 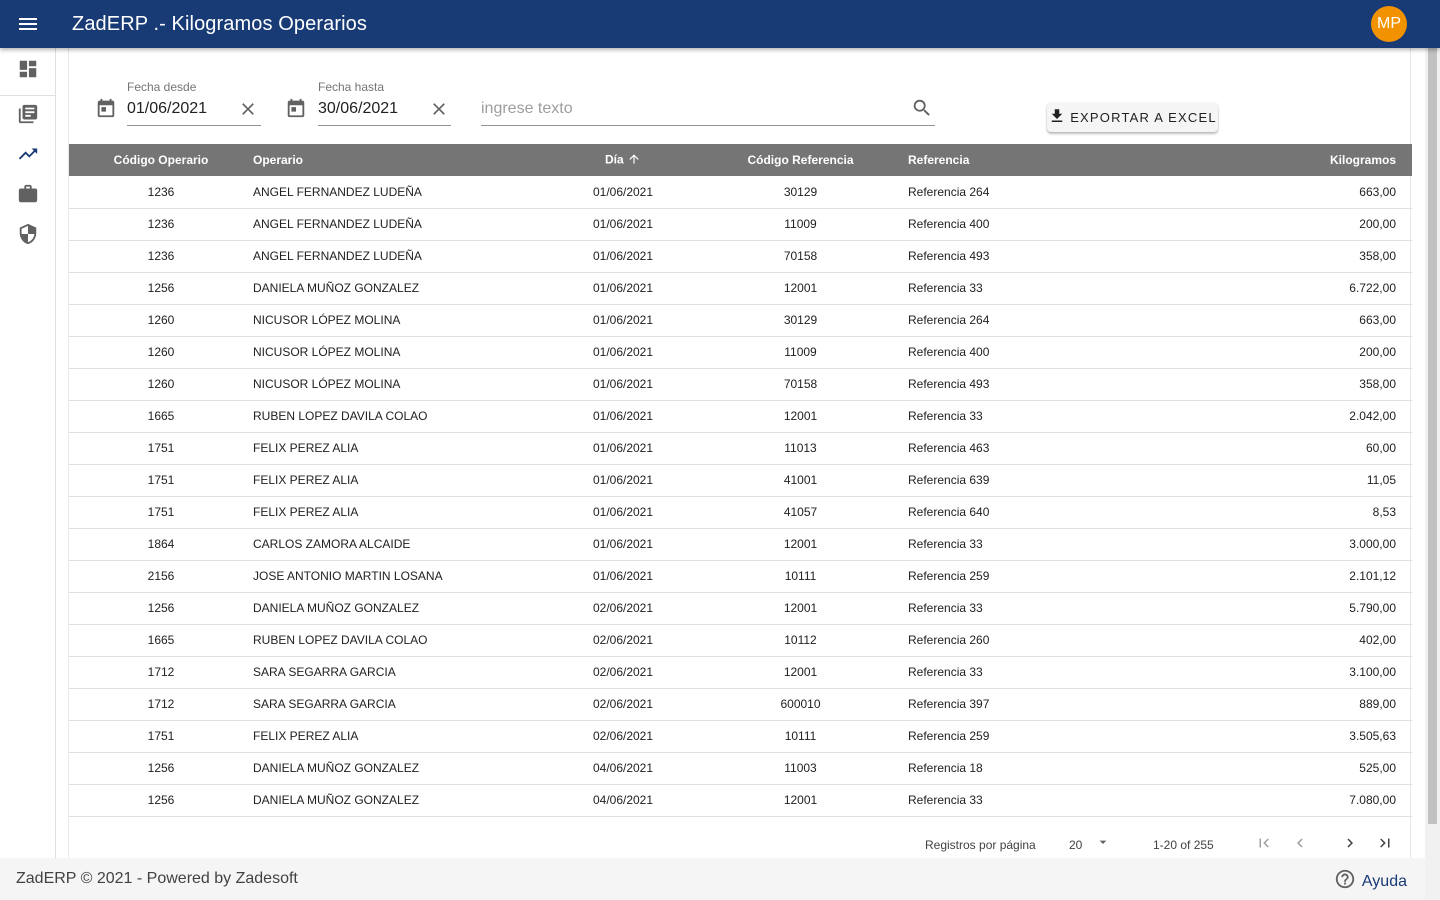 I want to click on help-link: Ayuda, so click(x=1370, y=881).